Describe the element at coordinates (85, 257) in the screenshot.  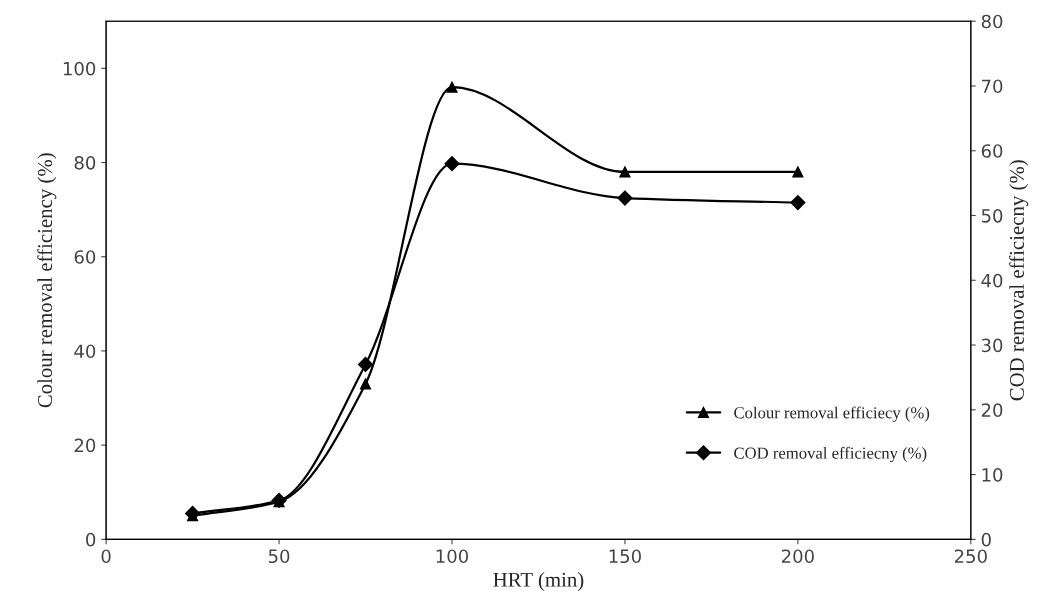
I see `y-tick-label: 60` at that location.